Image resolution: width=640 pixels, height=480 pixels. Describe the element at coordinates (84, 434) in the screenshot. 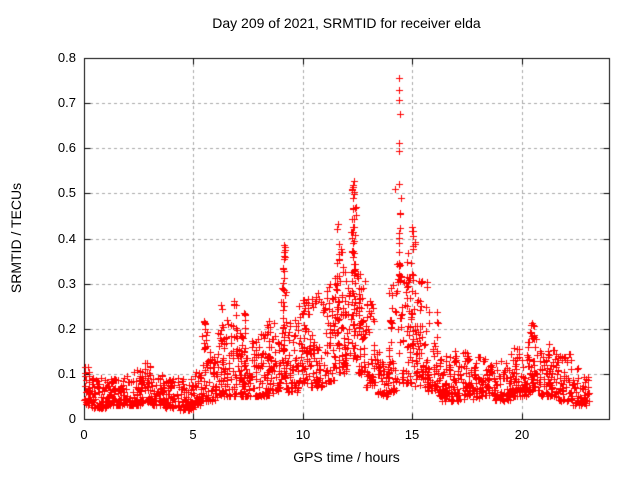

I see `x-tick-label: 0` at that location.